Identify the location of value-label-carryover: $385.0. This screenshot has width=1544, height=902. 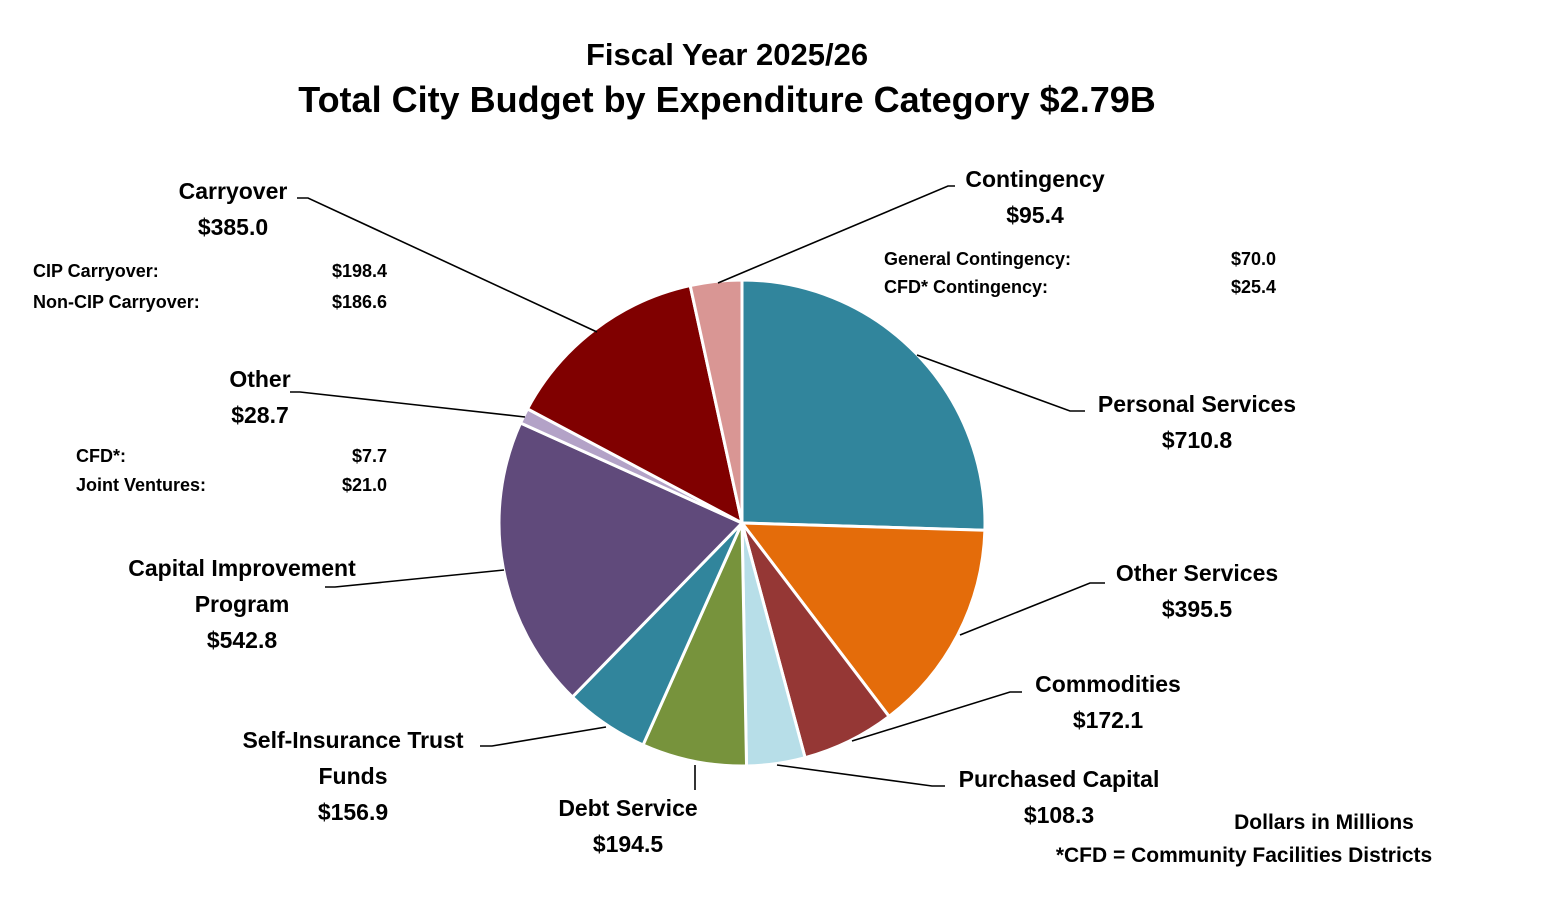
(233, 227).